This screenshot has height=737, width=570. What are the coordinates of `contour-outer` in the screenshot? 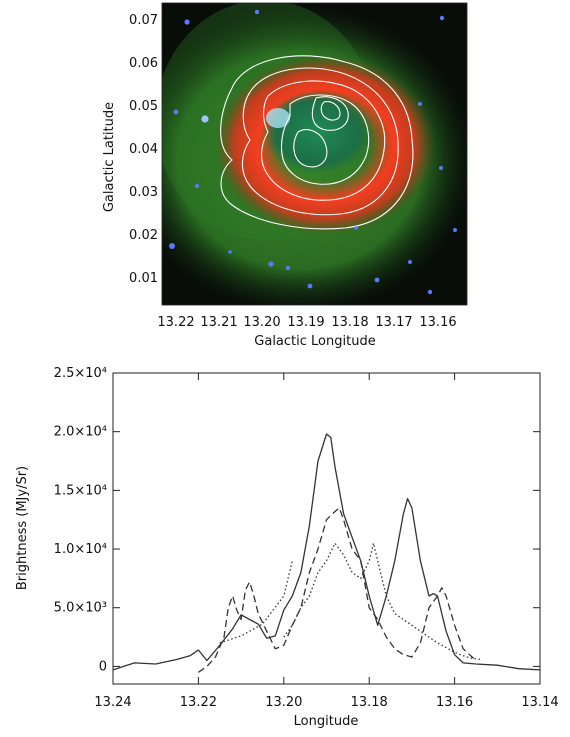 It's located at (317, 142).